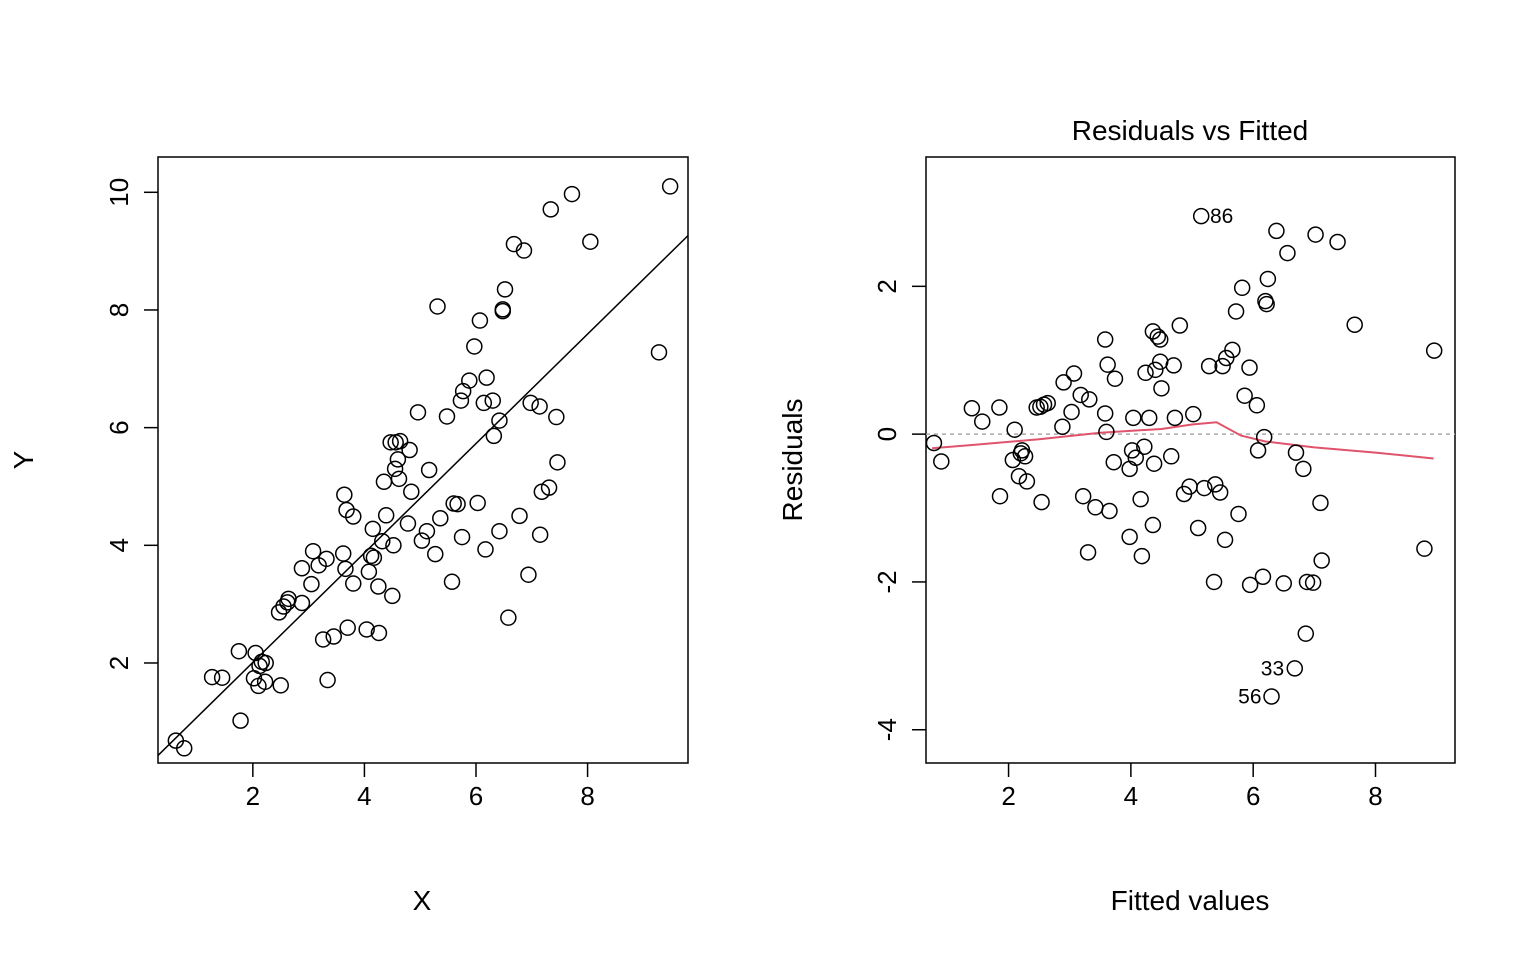  Describe the element at coordinates (1272, 668) in the screenshot. I see `residuals-point-label: 33` at that location.